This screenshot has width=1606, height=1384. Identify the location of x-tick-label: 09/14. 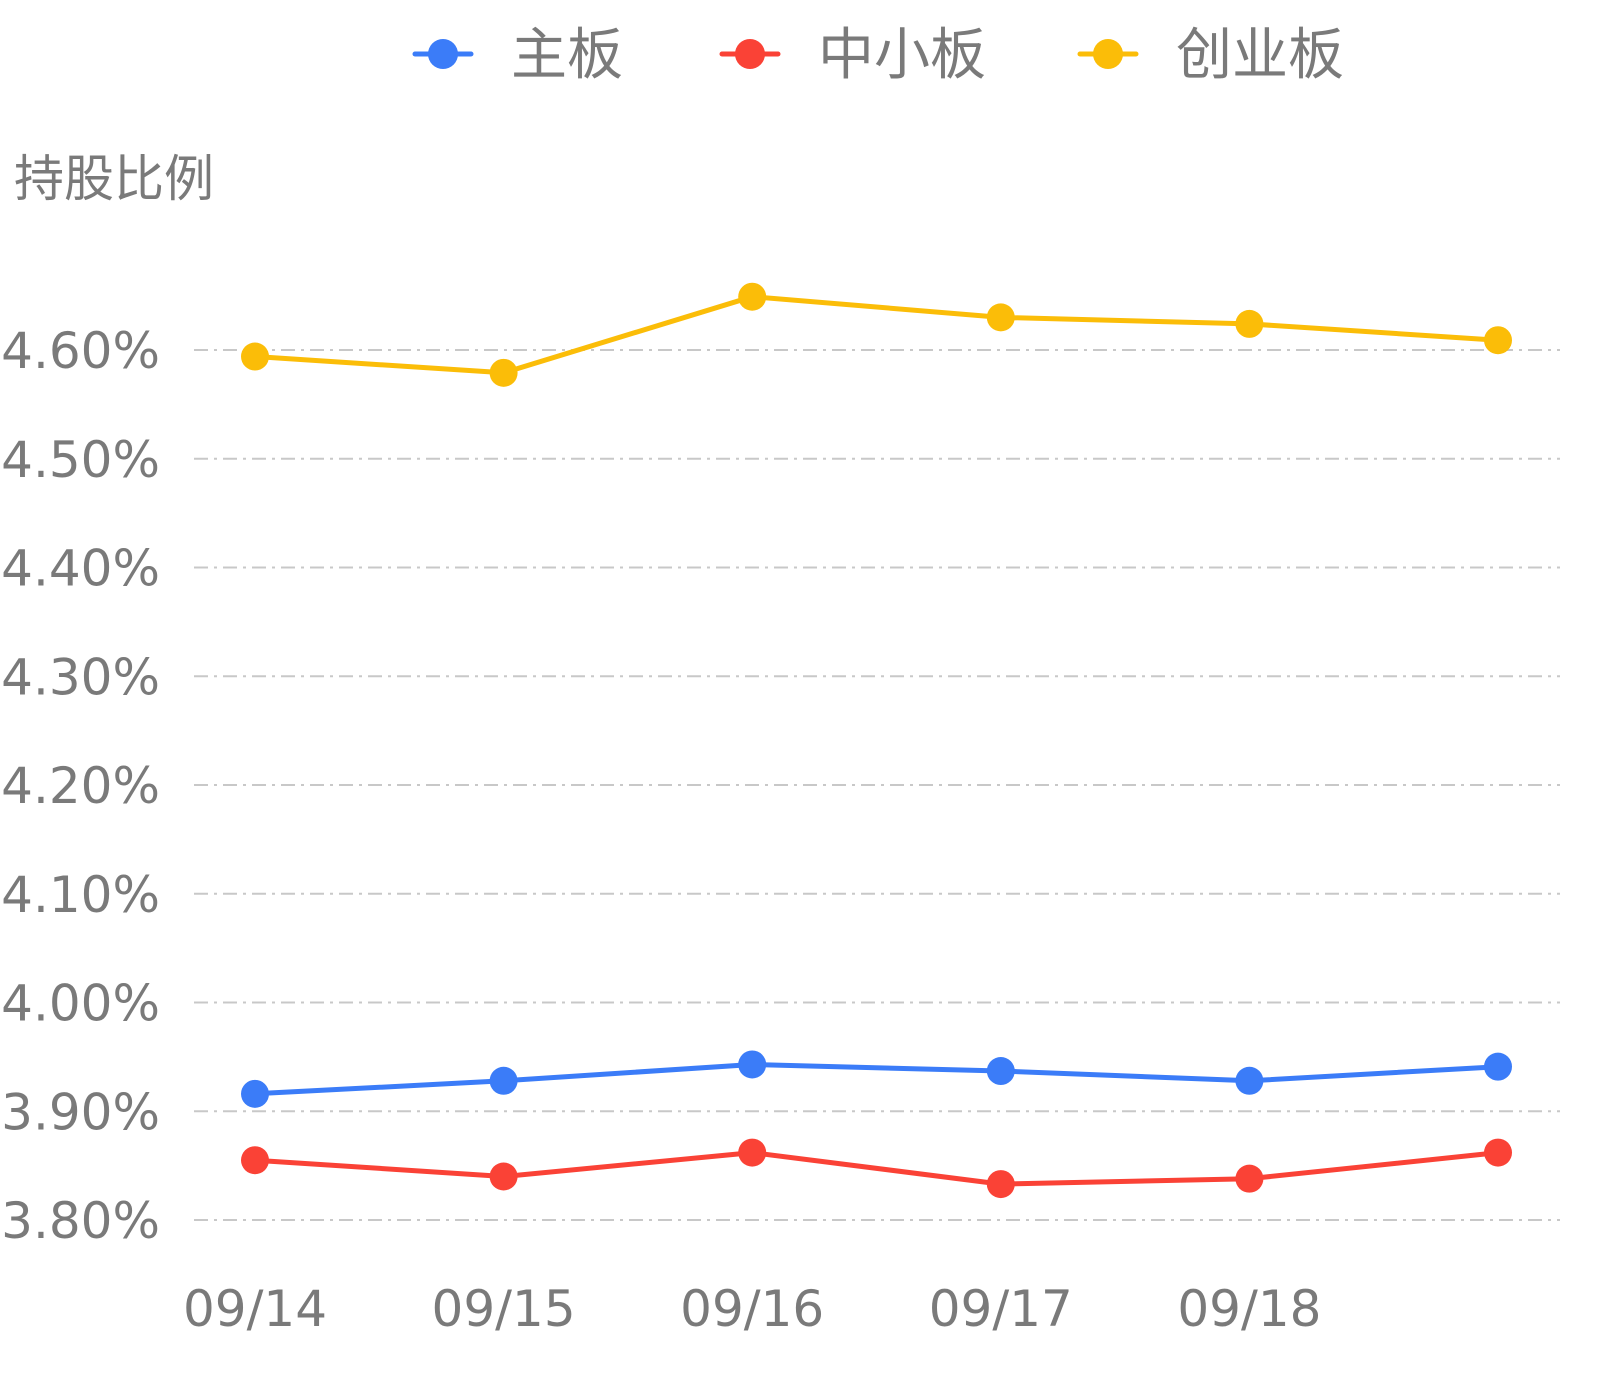
(255, 1309).